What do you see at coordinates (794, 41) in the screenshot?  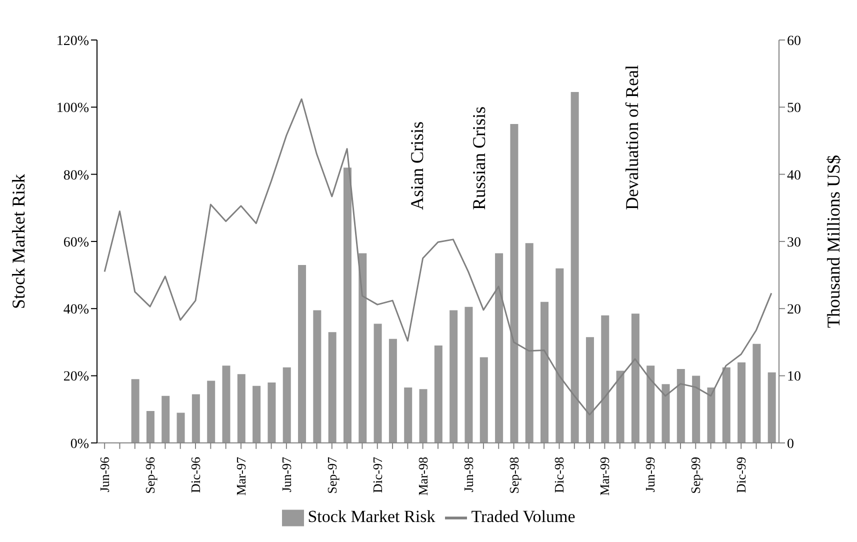 I see `y2-tick-label: 60` at bounding box center [794, 41].